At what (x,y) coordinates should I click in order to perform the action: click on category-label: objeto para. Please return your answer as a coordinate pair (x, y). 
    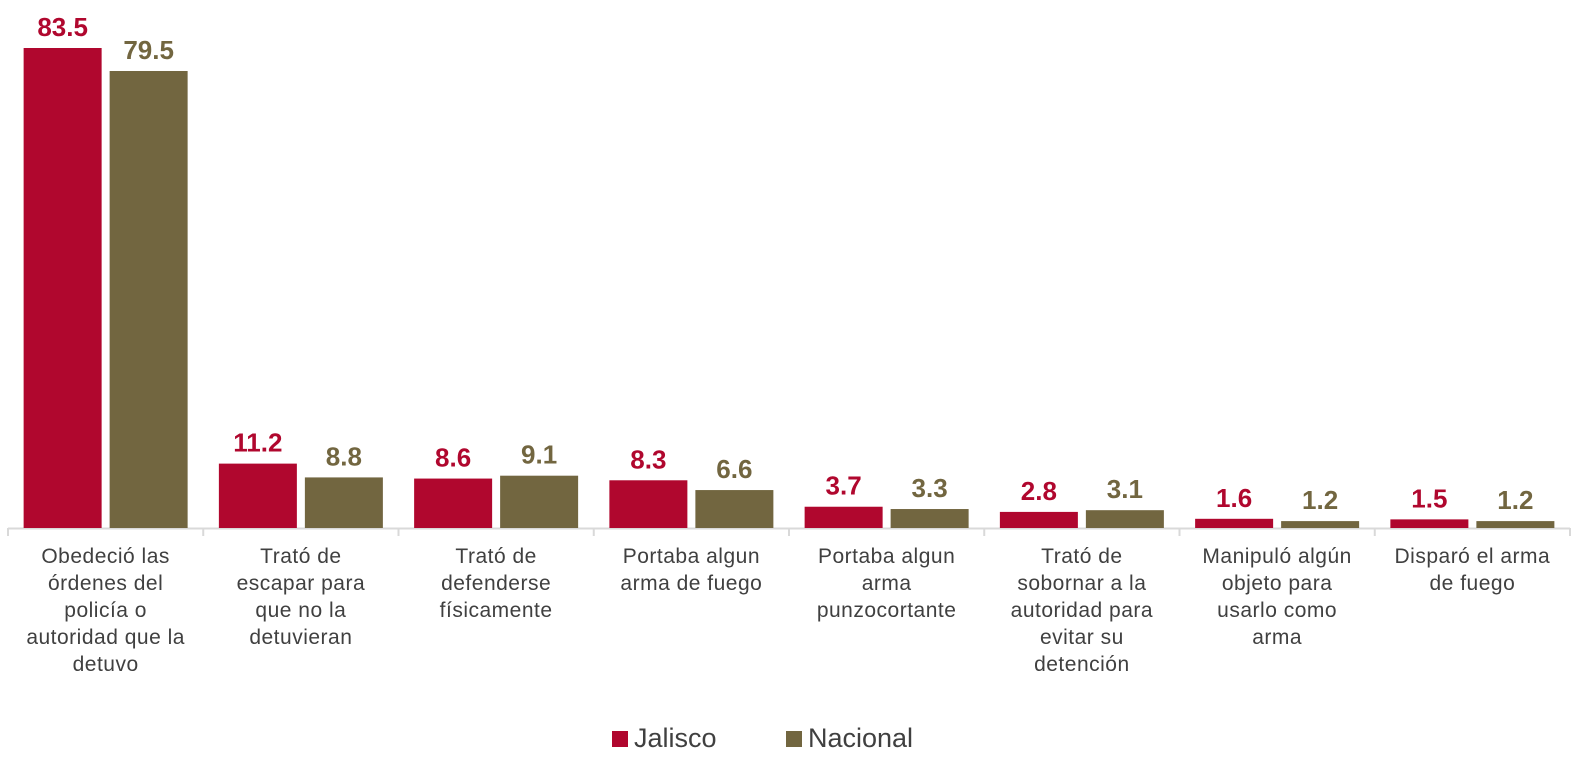
    Looking at the image, I should click on (1277, 583).